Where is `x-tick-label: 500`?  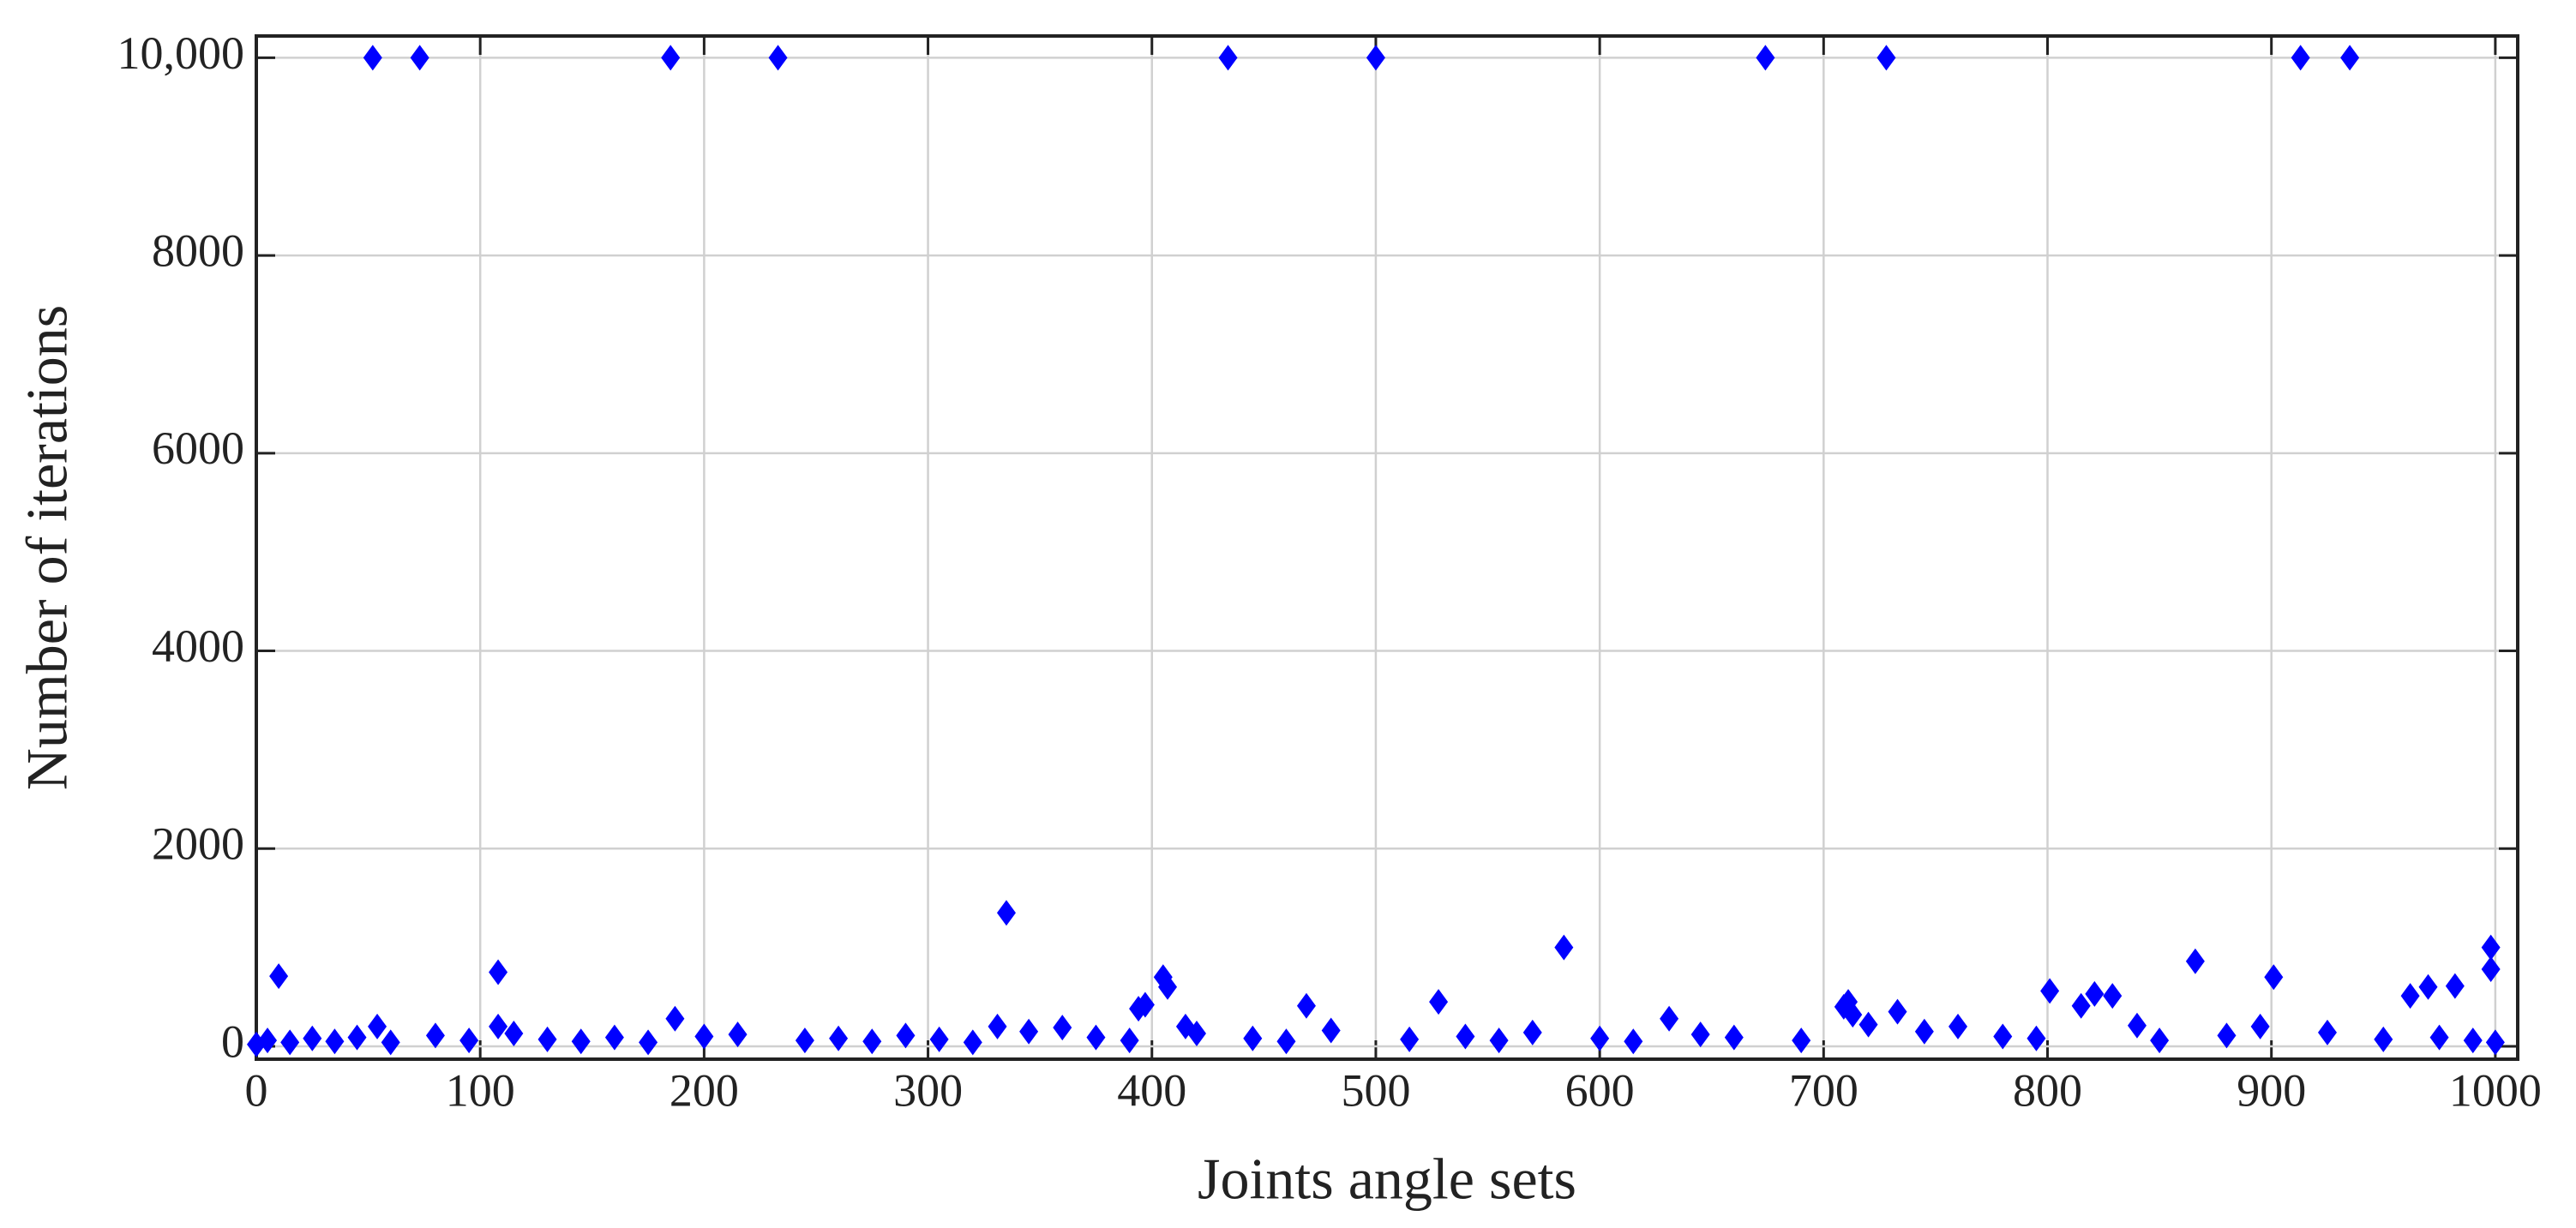 x-tick-label: 500 is located at coordinates (1375, 1090).